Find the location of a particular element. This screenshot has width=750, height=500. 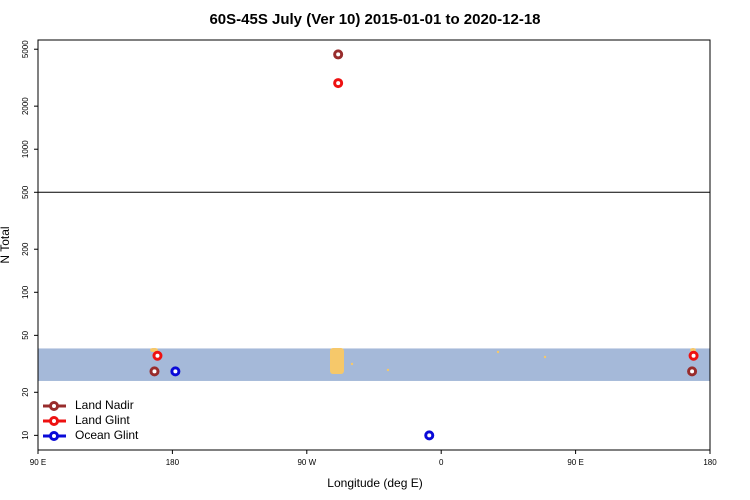

y-tick-label: 100 is located at coordinates (25, 292).